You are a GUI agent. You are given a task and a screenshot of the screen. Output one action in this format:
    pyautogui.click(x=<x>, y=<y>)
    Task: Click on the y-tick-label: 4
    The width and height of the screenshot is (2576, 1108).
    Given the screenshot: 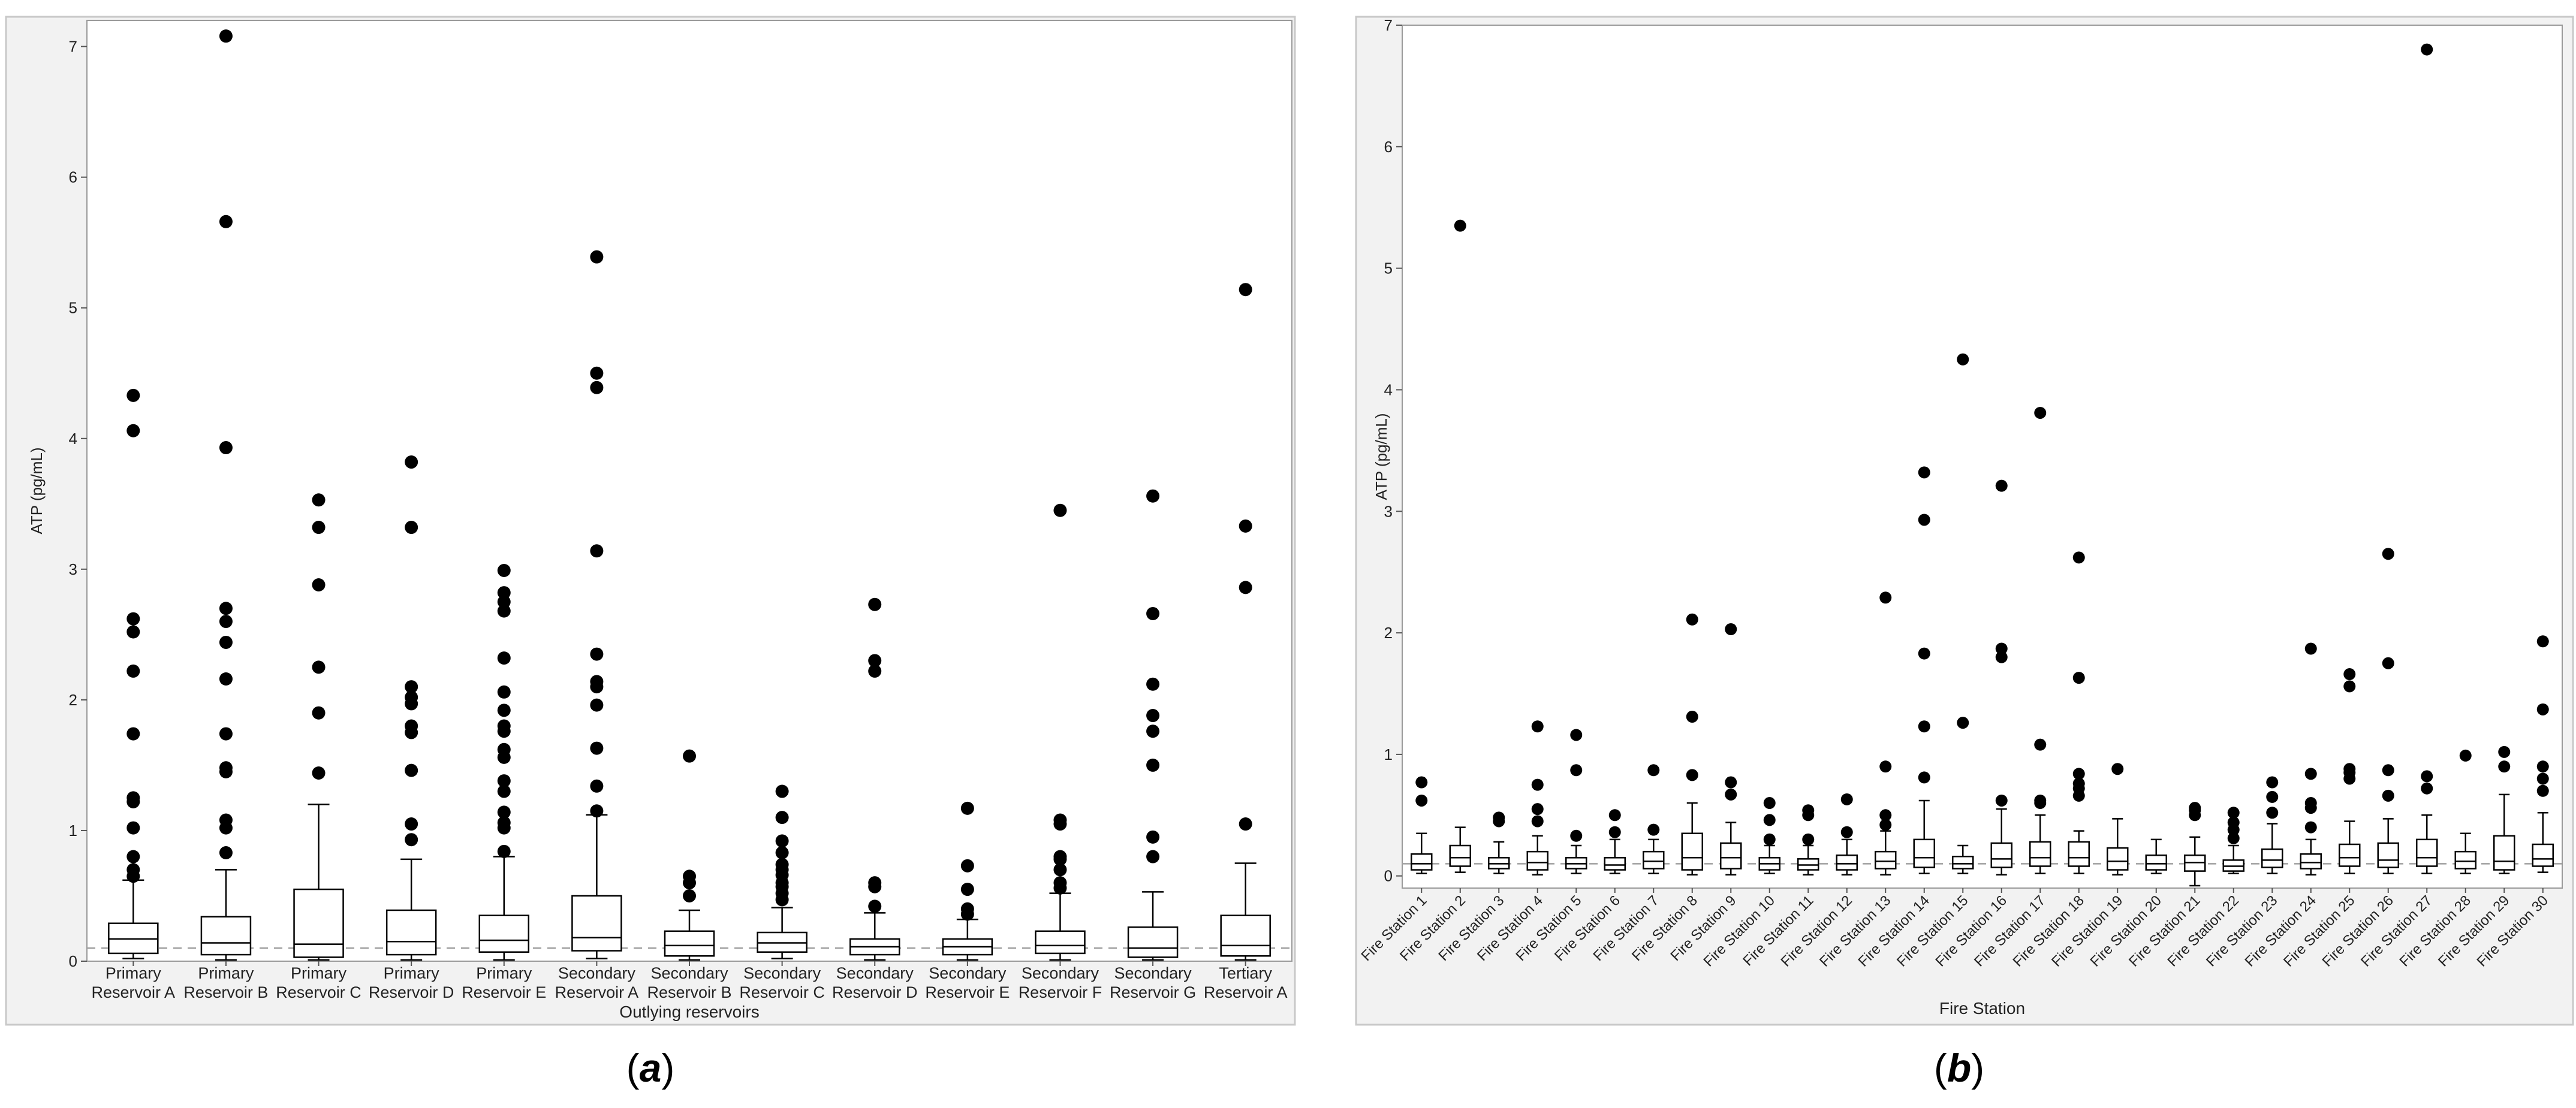 What is the action you would take?
    pyautogui.click(x=1389, y=389)
    